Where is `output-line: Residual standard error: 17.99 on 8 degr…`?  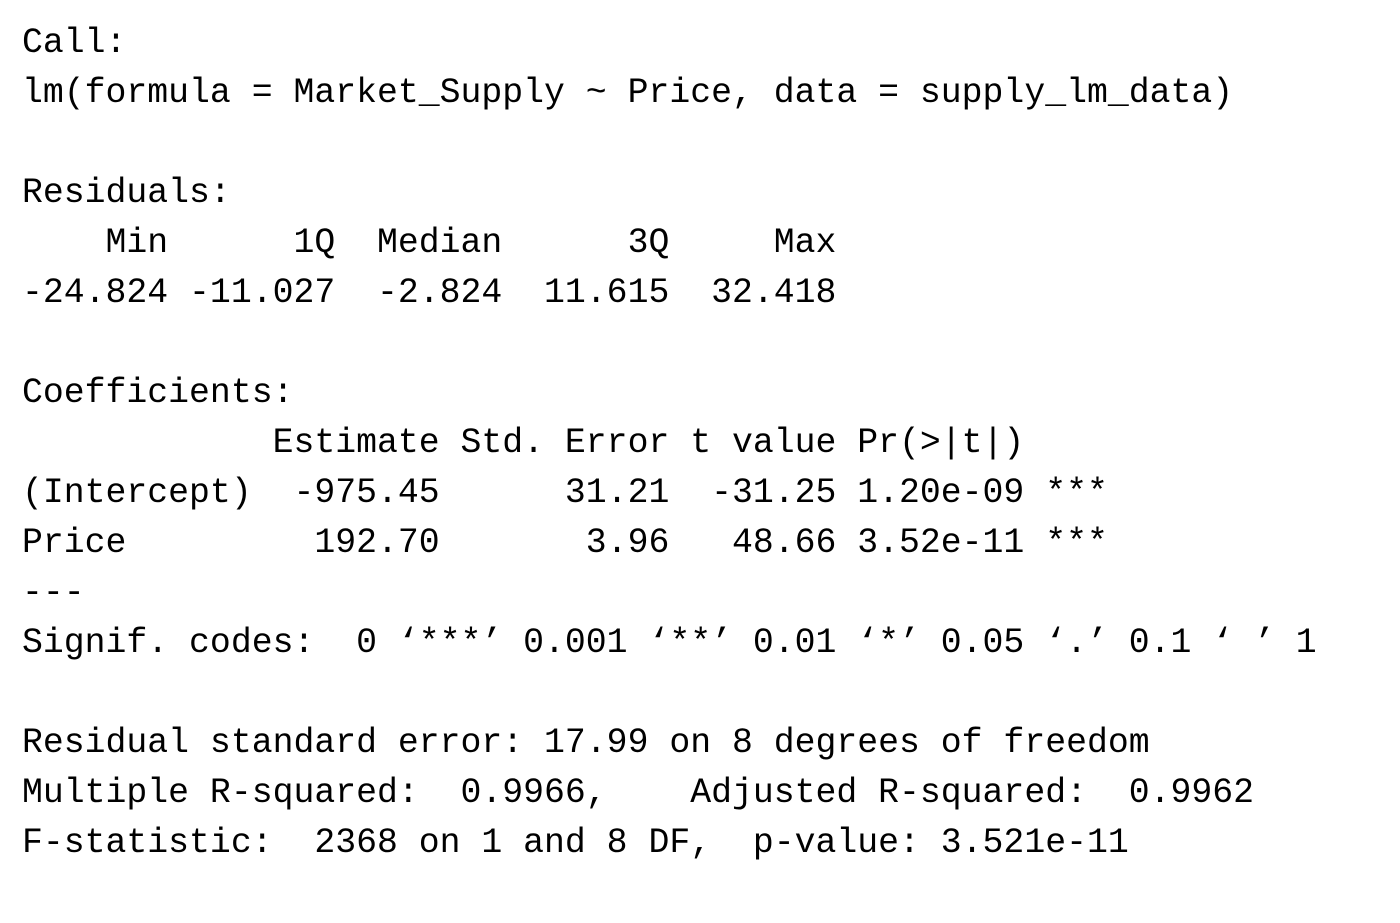
output-line: Residual standard error: 17.99 on 8 degr… is located at coordinates (586, 743).